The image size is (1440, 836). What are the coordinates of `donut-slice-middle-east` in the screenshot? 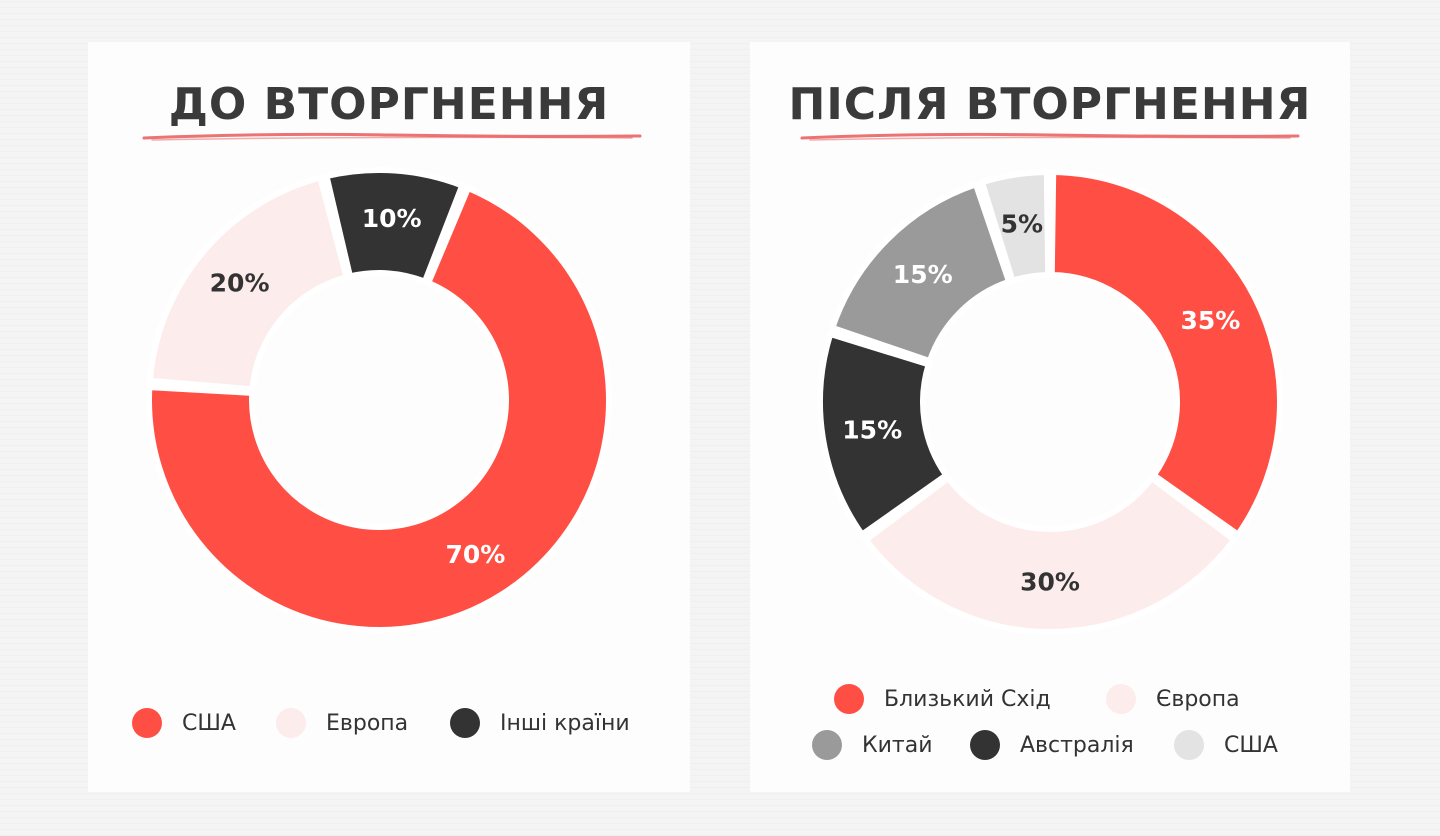 It's located at (1165, 353).